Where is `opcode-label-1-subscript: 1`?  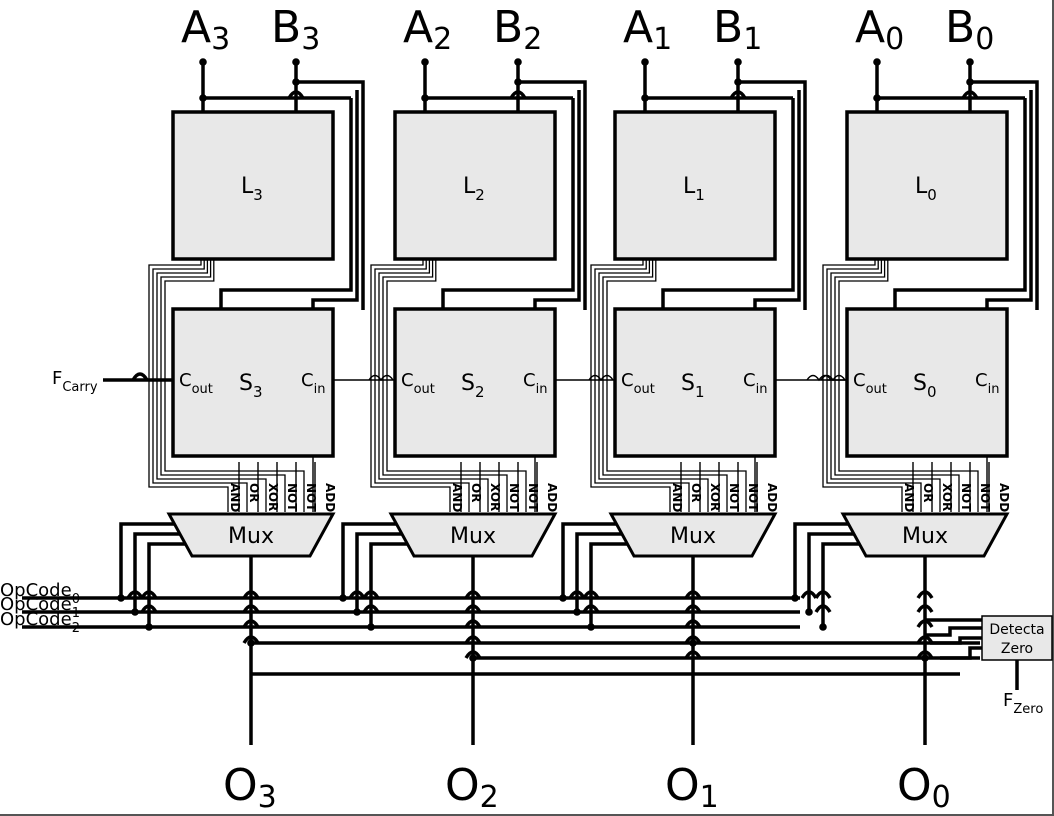
opcode-label-1-subscript: 1 is located at coordinates (76, 613).